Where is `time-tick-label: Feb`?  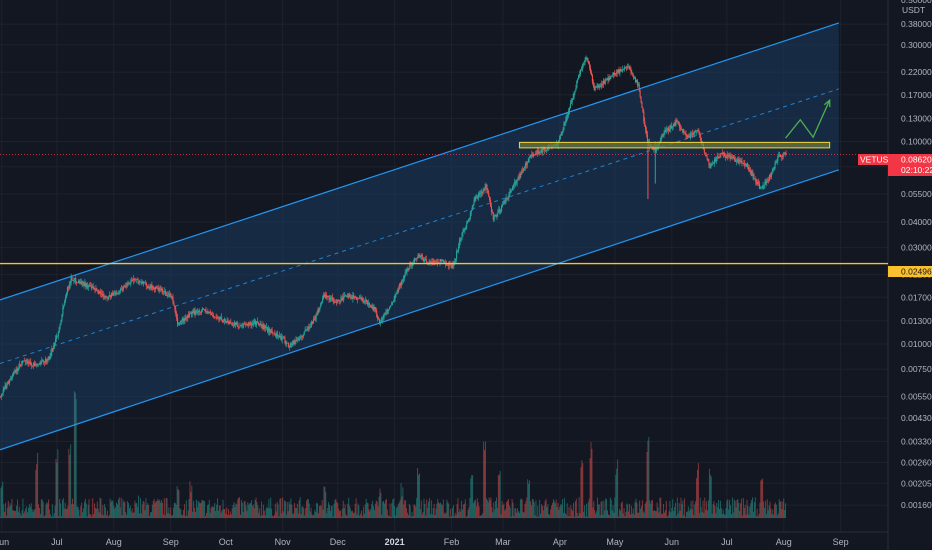
time-tick-label: Feb is located at coordinates (452, 542).